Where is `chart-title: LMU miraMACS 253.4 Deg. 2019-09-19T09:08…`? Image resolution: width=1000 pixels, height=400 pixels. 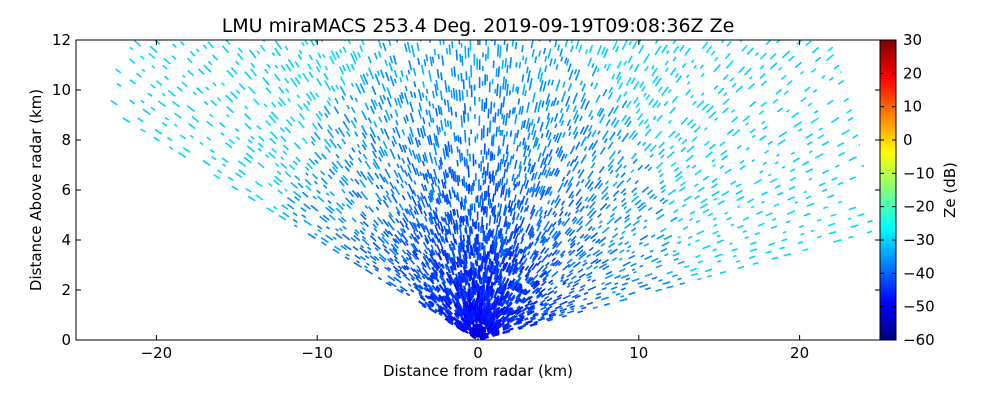 chart-title: LMU miraMACS 253.4 Deg. 2019-09-19T09:08… is located at coordinates (478, 26).